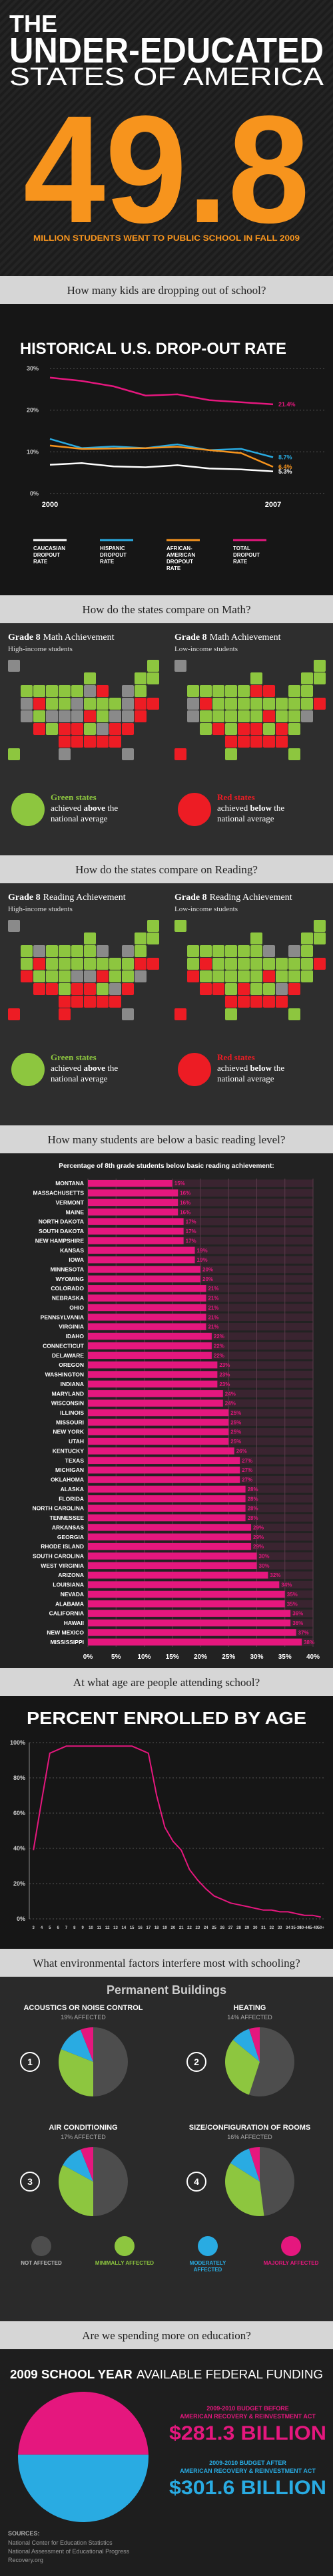  Describe the element at coordinates (246, 555) in the screenshot. I see `legend-label: TOTAL DROPOUT RATE` at that location.